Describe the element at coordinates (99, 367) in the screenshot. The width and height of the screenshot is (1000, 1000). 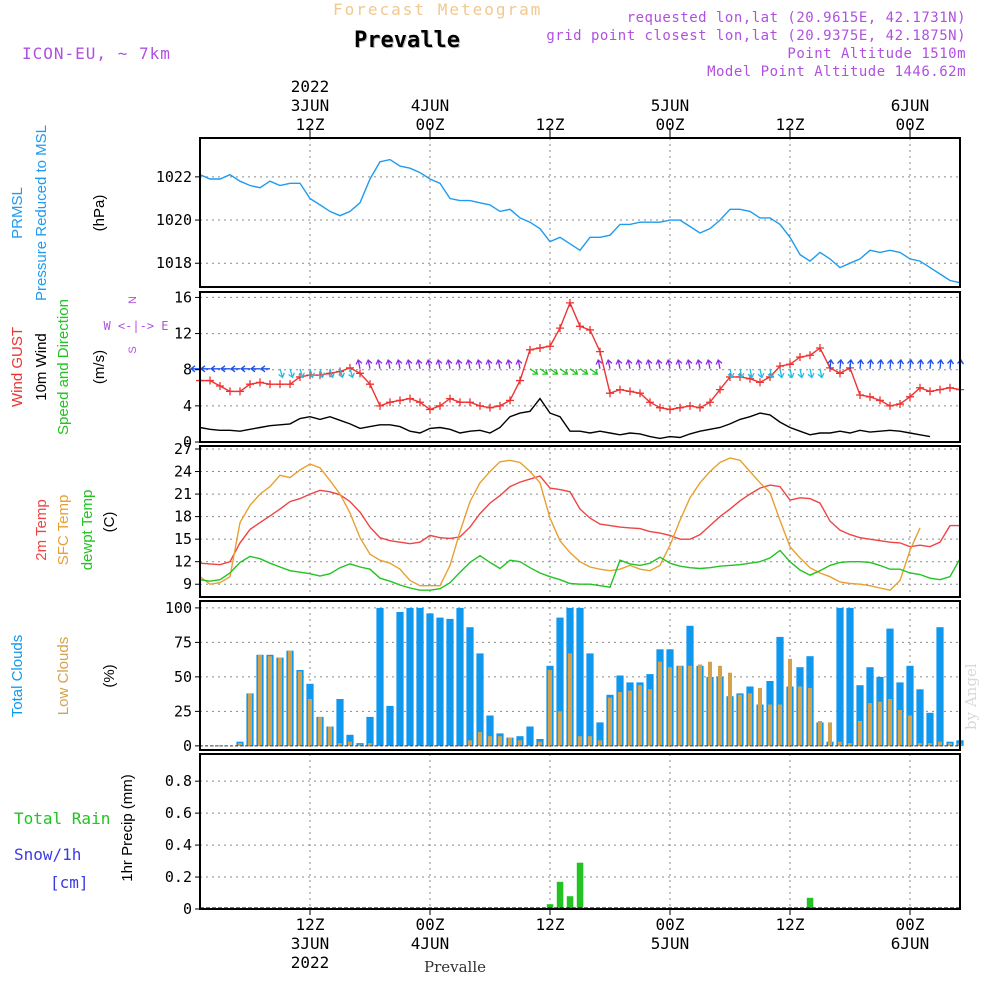
I see `wind-unit-label: (m/s)` at that location.